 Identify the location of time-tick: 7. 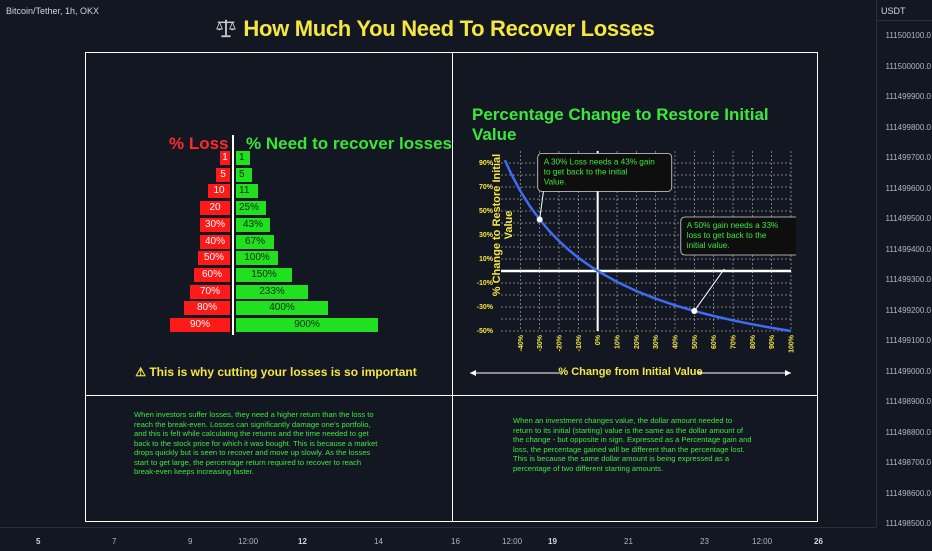
(114, 541).